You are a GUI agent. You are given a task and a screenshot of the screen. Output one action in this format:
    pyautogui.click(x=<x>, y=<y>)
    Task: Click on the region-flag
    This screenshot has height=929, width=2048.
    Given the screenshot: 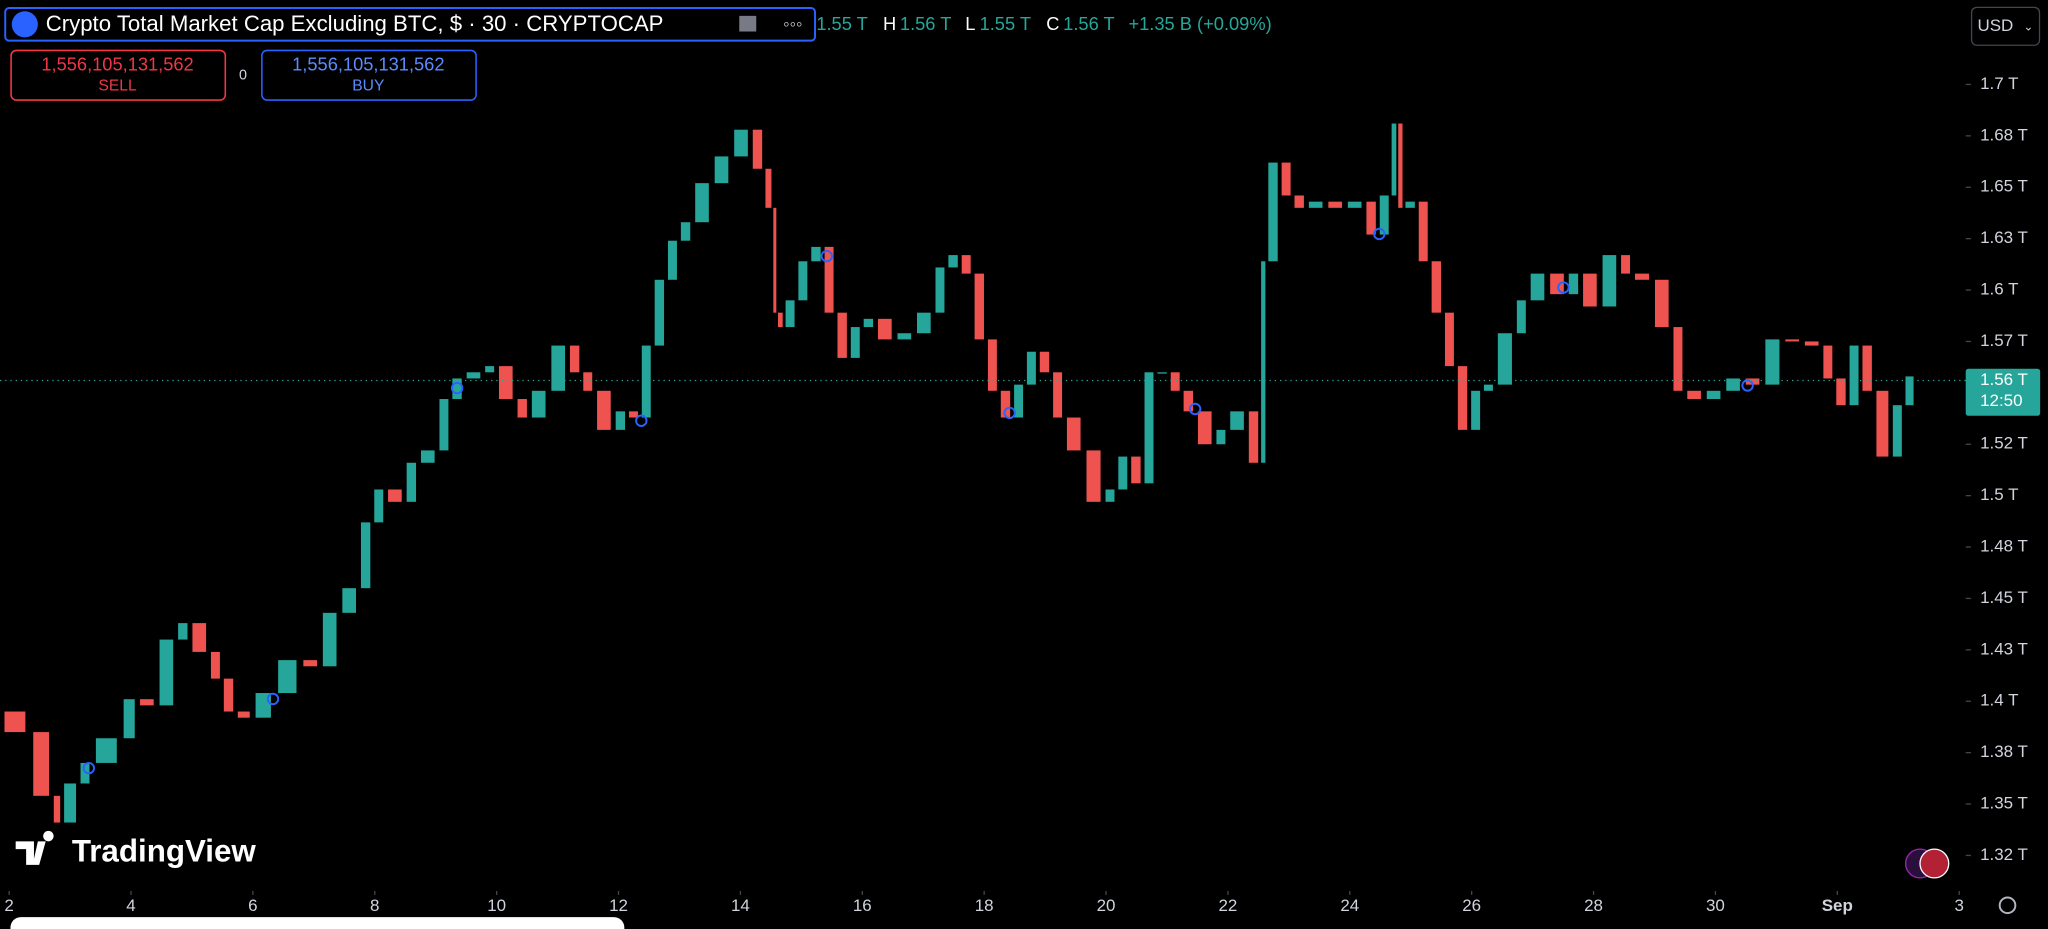 What is the action you would take?
    pyautogui.click(x=1934, y=863)
    